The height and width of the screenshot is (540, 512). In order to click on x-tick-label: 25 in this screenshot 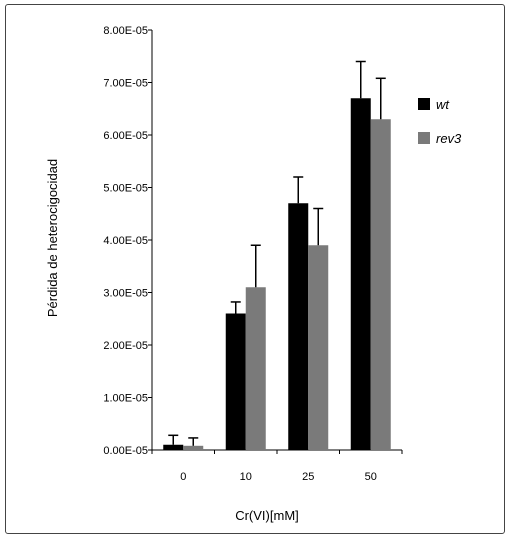, I will do `click(308, 477)`.